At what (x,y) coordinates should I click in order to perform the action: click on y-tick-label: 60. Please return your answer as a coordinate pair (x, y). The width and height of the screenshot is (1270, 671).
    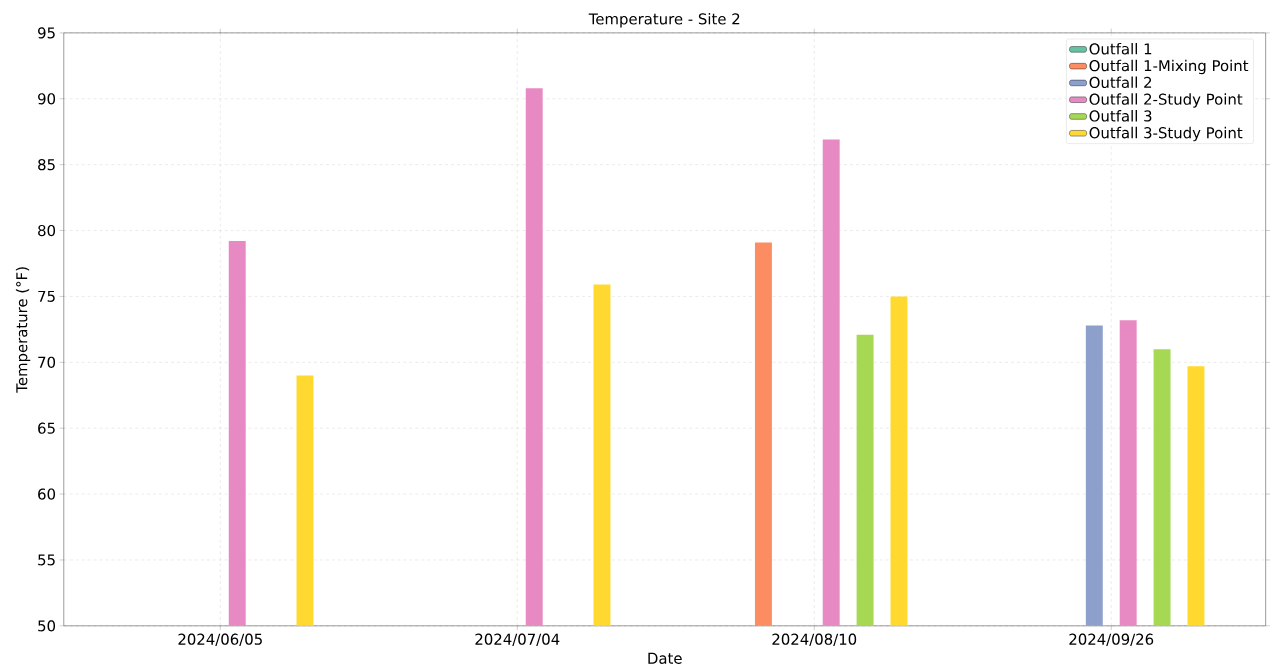
    Looking at the image, I should click on (47, 494).